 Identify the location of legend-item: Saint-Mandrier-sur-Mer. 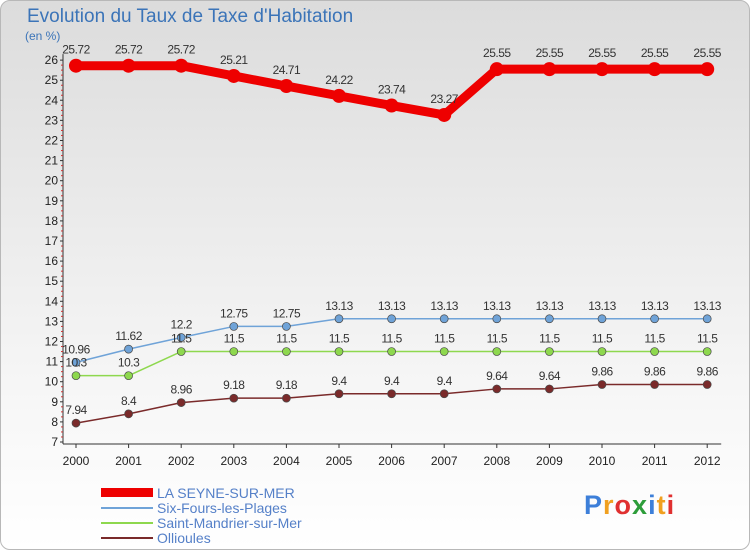
(201, 522).